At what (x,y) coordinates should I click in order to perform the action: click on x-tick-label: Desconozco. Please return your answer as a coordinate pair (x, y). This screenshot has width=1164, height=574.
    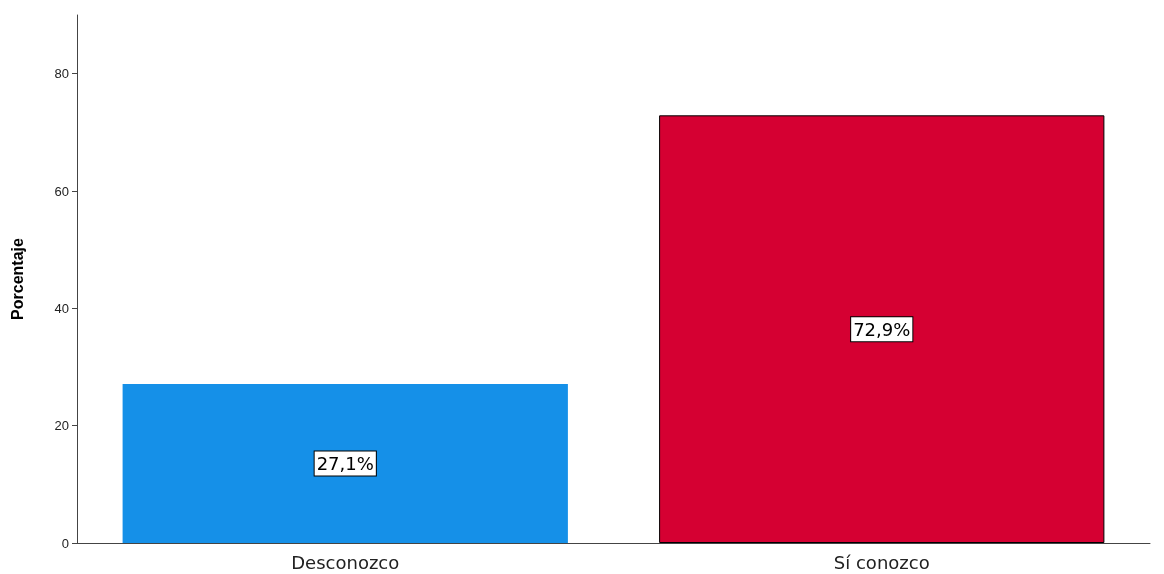
    Looking at the image, I should click on (345, 562).